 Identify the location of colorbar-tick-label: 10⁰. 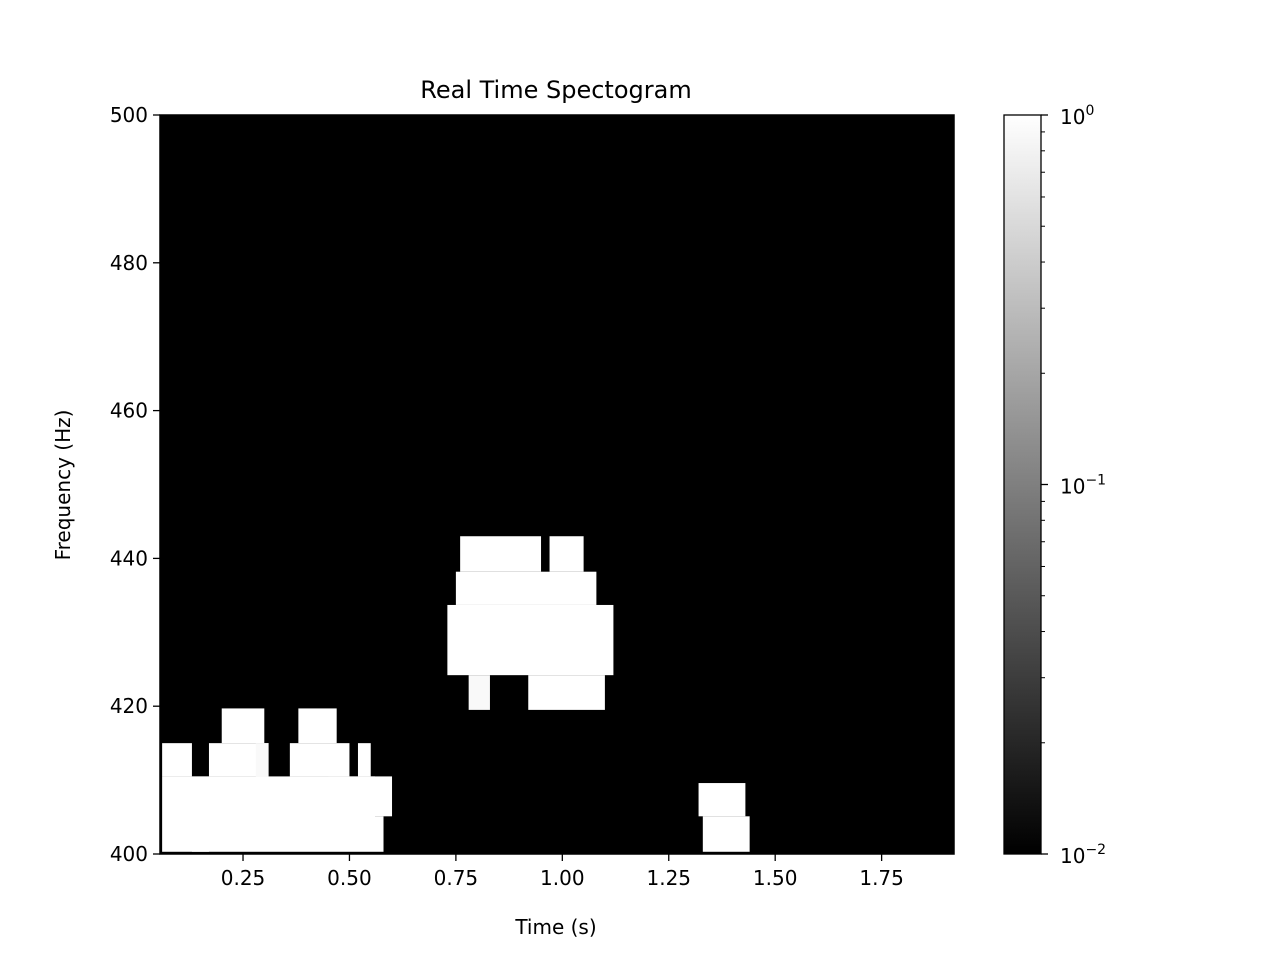
(1077, 116).